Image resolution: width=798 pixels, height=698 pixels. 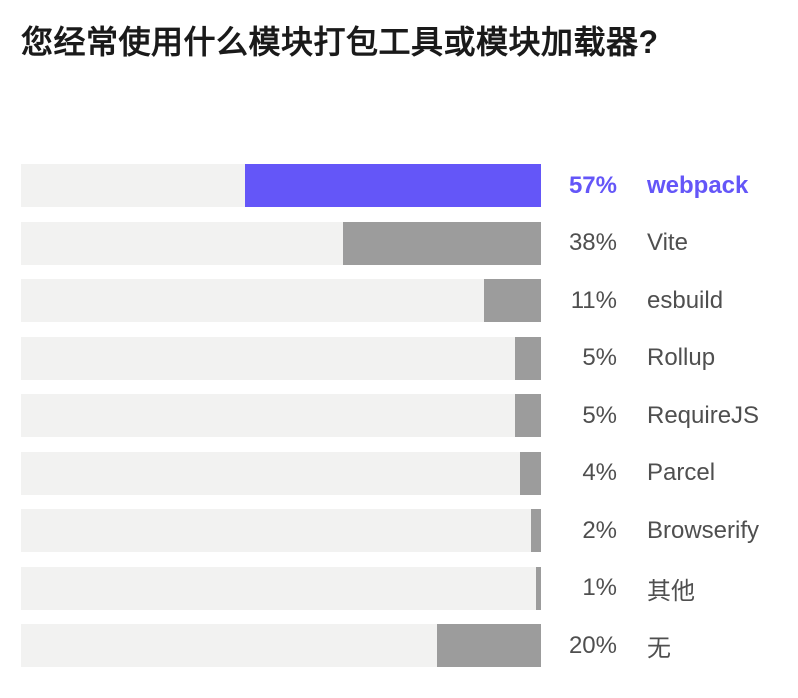 I want to click on bar-row: 4% Parcel, so click(x=409, y=473).